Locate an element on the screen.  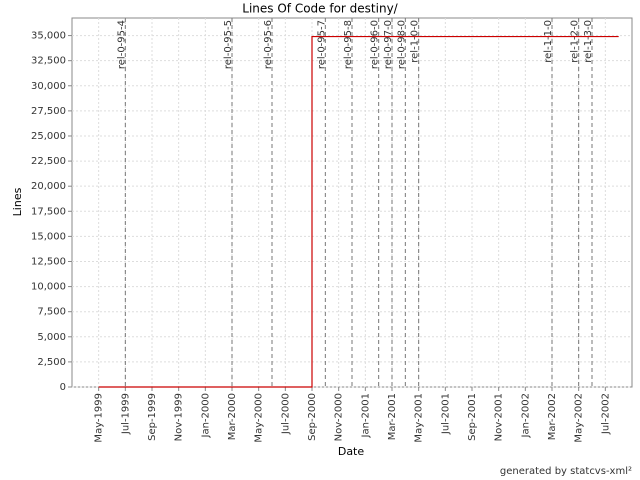
x-tick-label: Jan-2002 is located at coordinates (525, 415).